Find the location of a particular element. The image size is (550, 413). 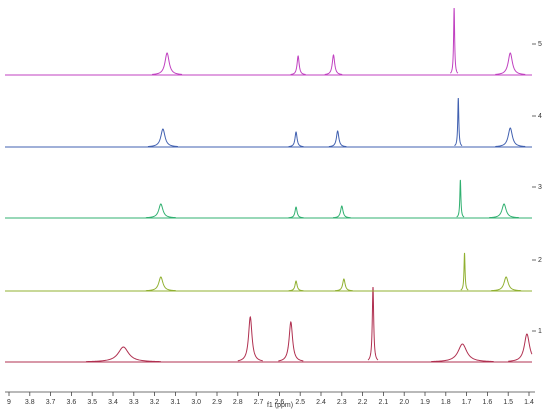

x-tick-label: 1.8 is located at coordinates (446, 402).